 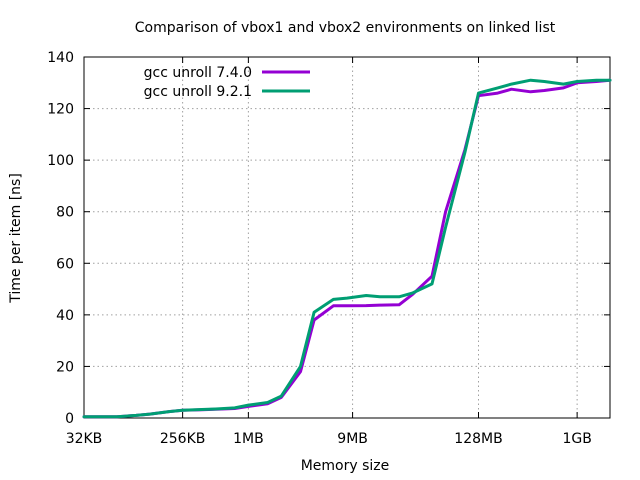 What do you see at coordinates (60, 110) in the screenshot?
I see `y-tick-label: 120` at bounding box center [60, 110].